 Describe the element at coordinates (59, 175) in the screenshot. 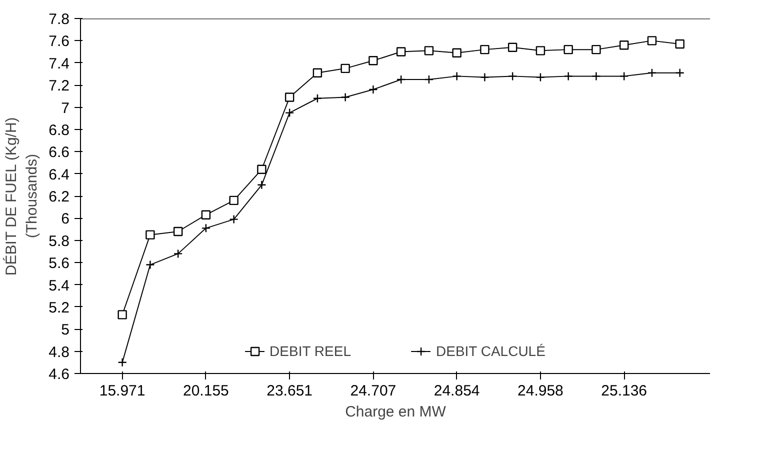

I see `y-tick-label: 6.4` at that location.